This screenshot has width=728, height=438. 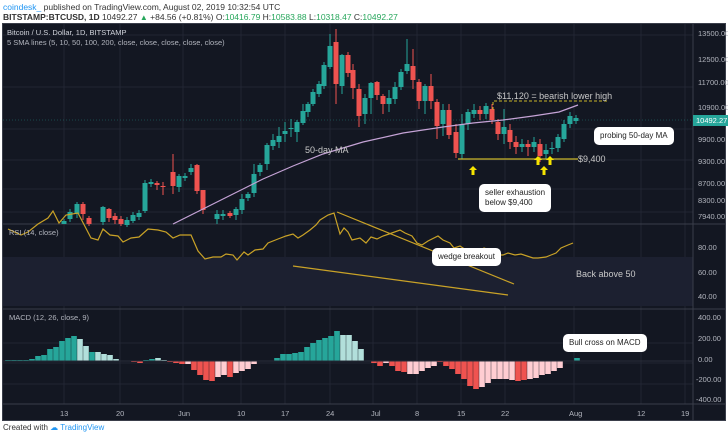 What do you see at coordinates (358, 17) in the screenshot?
I see `close-label: C:` at bounding box center [358, 17].